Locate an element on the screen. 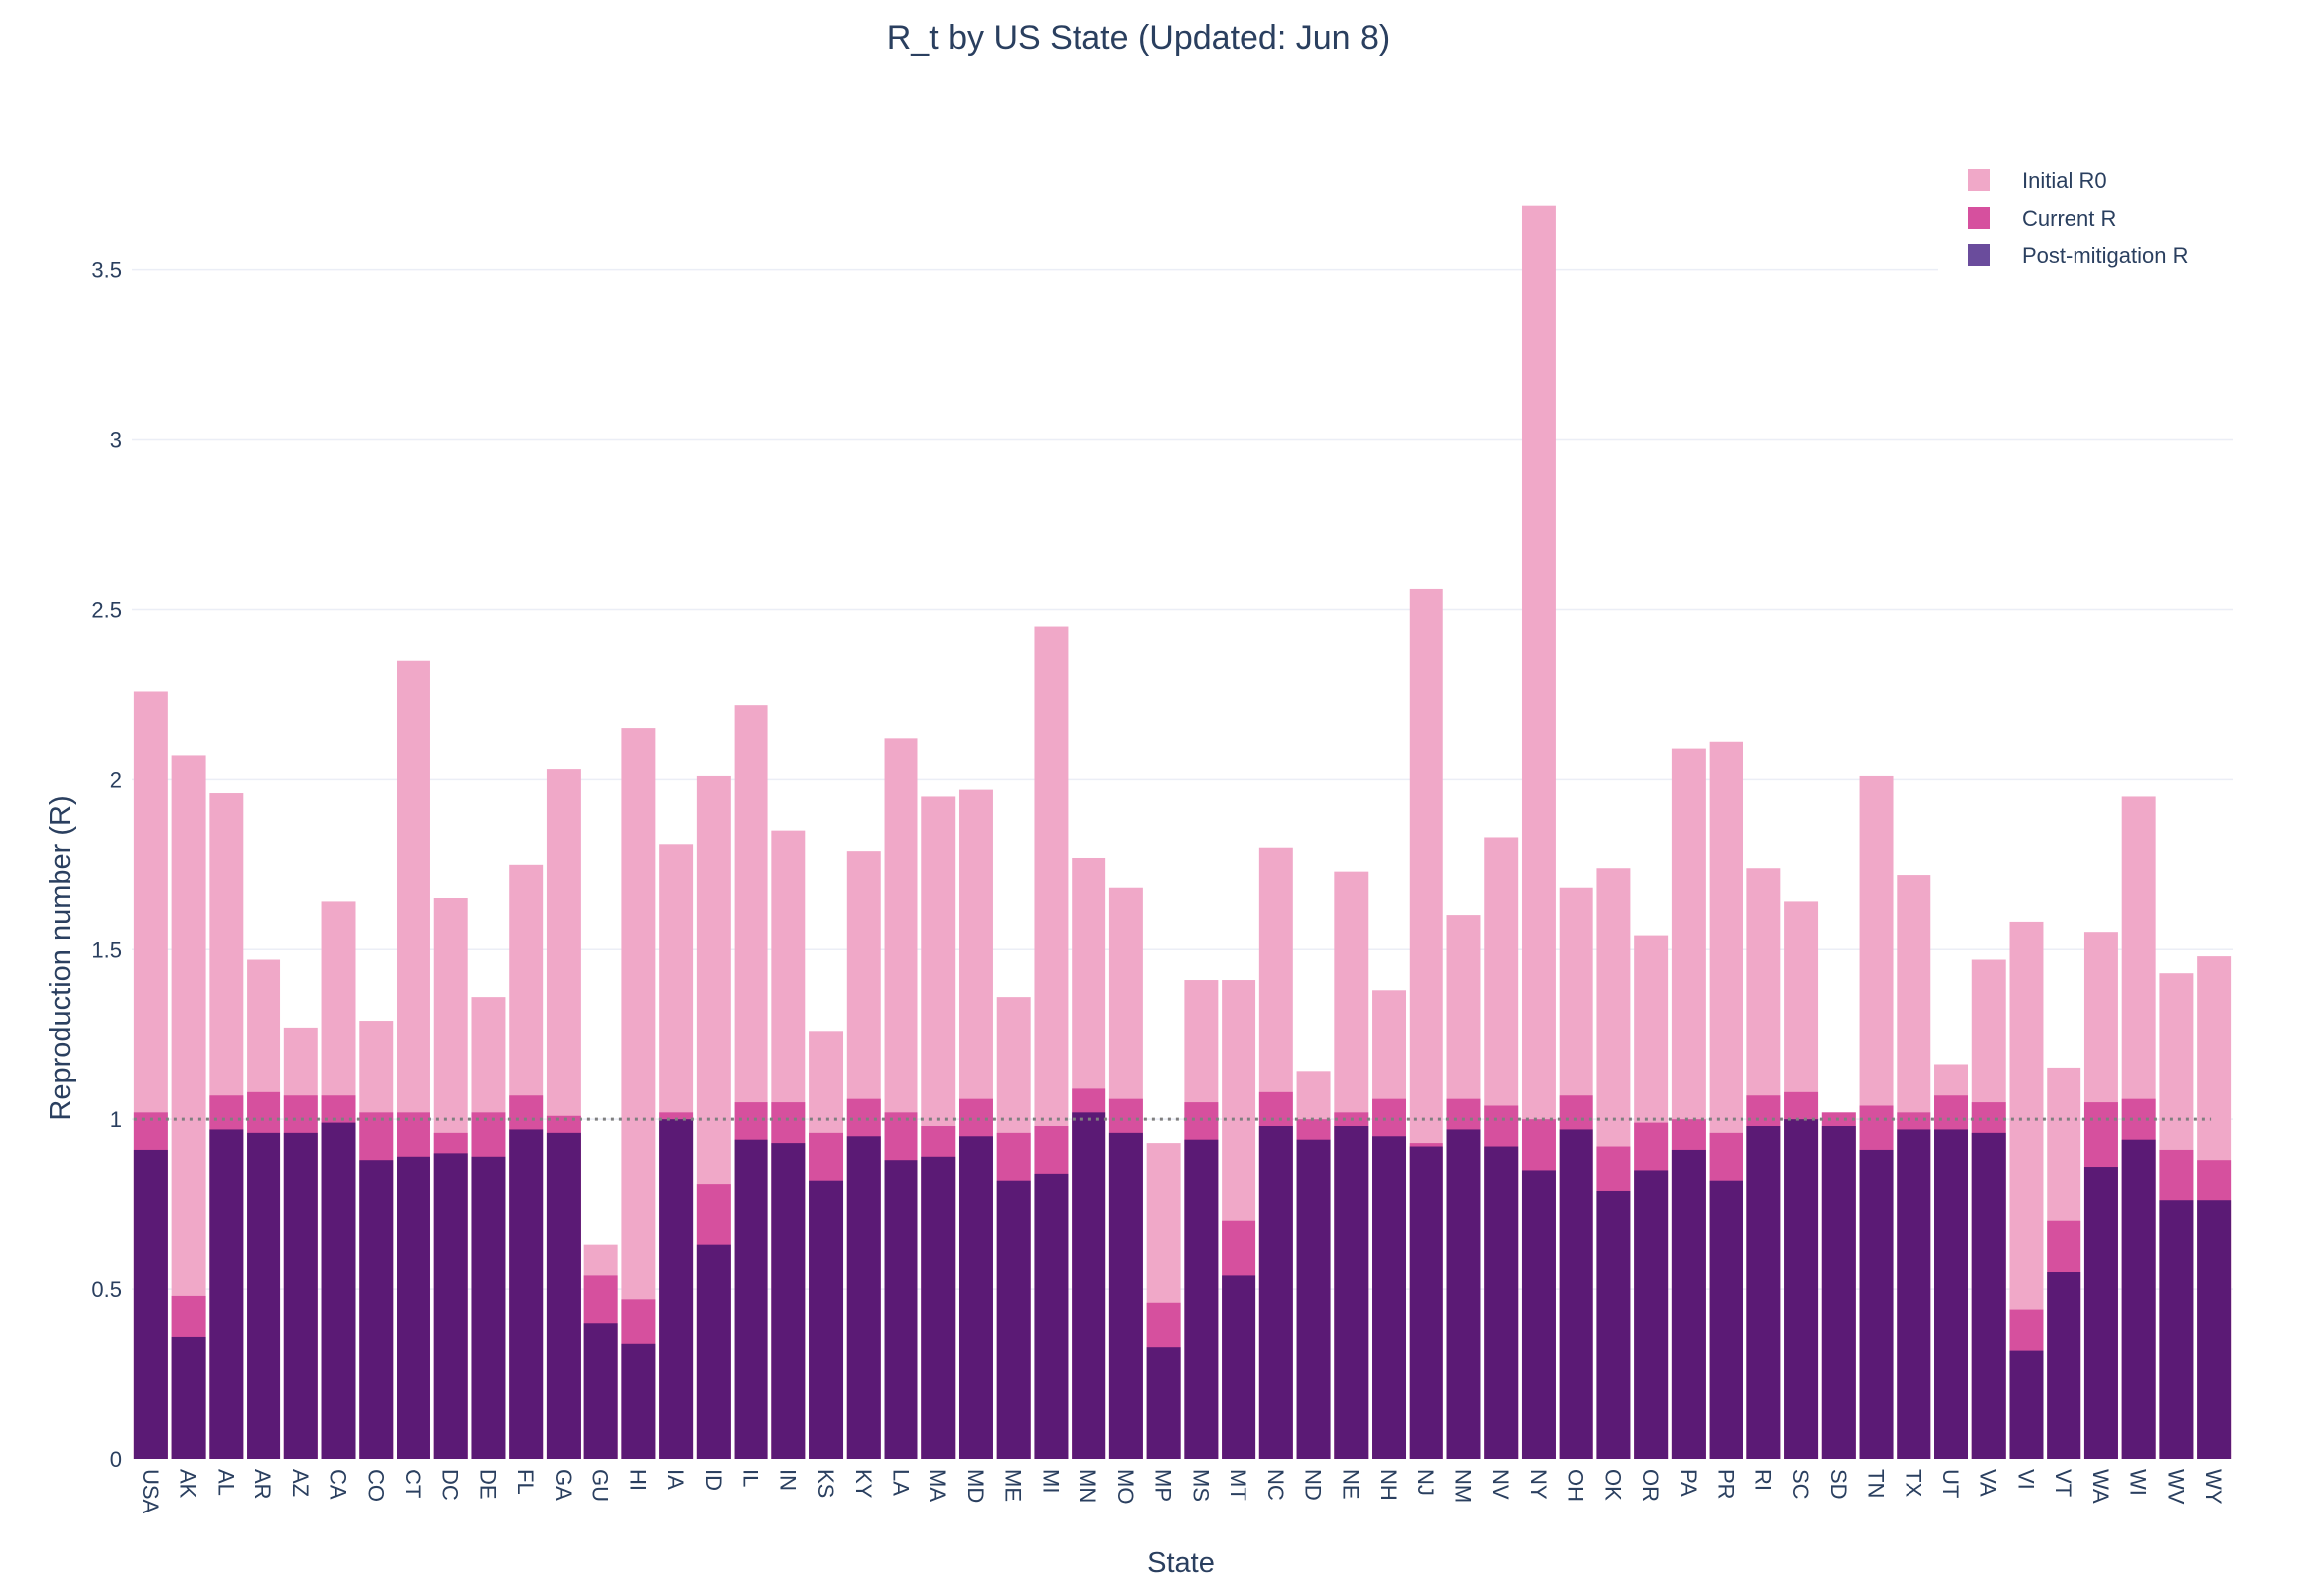 This screenshot has width=2324, height=1592. bar-fl-post-mitigation-r is located at coordinates (526, 1294).